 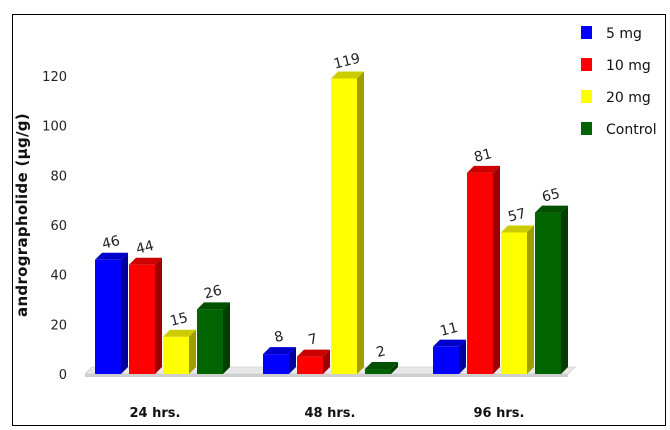 I want to click on legend-item: 20 mg, so click(x=616, y=98).